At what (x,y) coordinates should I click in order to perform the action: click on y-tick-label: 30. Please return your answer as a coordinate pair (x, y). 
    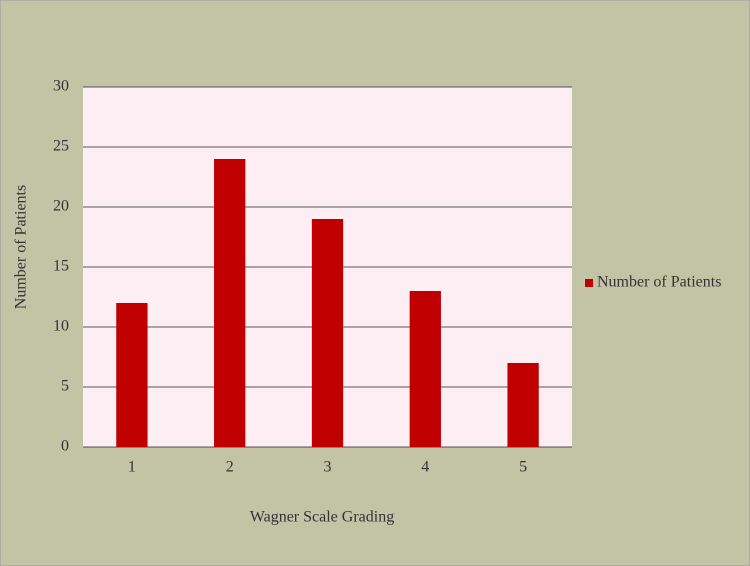
    Looking at the image, I should click on (61, 86).